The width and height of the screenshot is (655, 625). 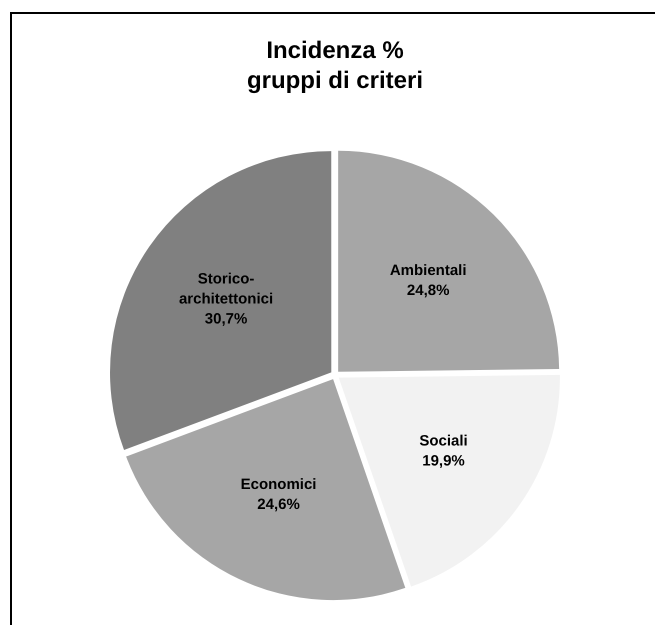 I want to click on data-label: 24,8%, so click(x=428, y=290).